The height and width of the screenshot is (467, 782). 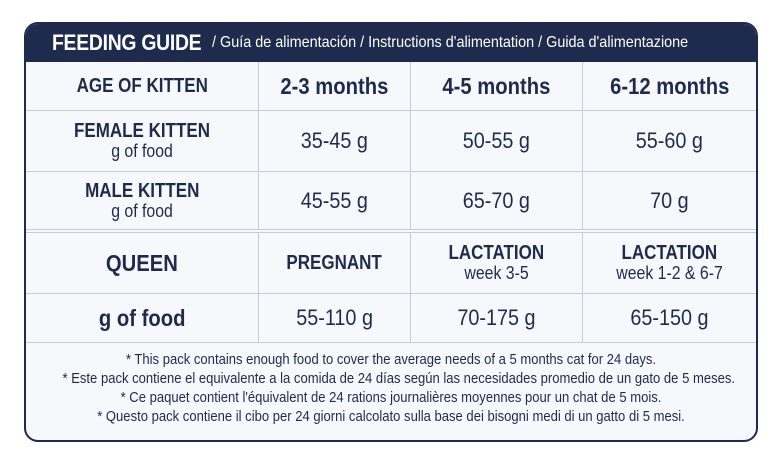 I want to click on header-label: 2-3 months, so click(x=334, y=85).